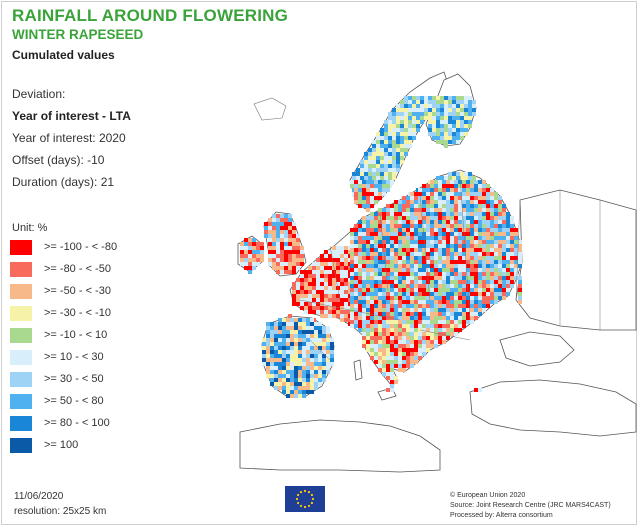 Image resolution: width=640 pixels, height=528 pixels. Describe the element at coordinates (77, 423) in the screenshot. I see `legend-label: >= 80 - < 100` at that location.